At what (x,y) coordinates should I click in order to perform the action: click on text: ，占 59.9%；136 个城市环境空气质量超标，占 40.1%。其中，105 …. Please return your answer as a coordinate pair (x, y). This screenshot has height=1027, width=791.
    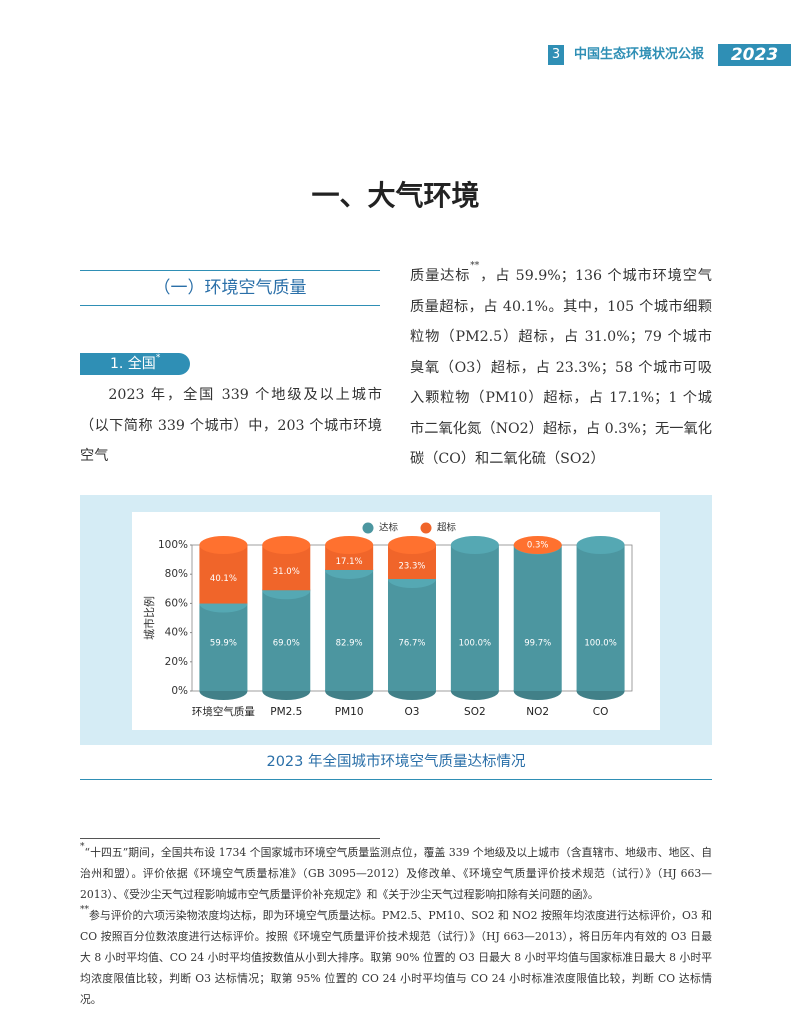
    Looking at the image, I should click on (561, 367).